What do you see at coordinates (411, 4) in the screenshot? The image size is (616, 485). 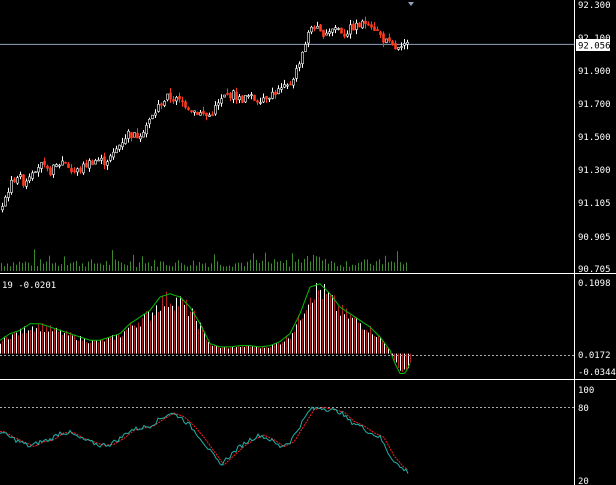 I see `scroll-marker-icon` at bounding box center [411, 4].